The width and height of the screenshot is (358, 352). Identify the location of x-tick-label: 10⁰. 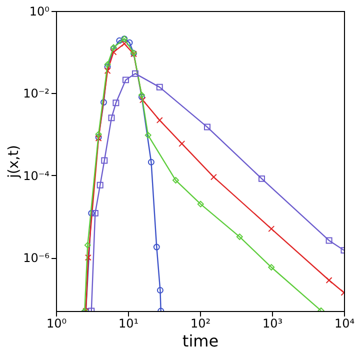
(56, 323).